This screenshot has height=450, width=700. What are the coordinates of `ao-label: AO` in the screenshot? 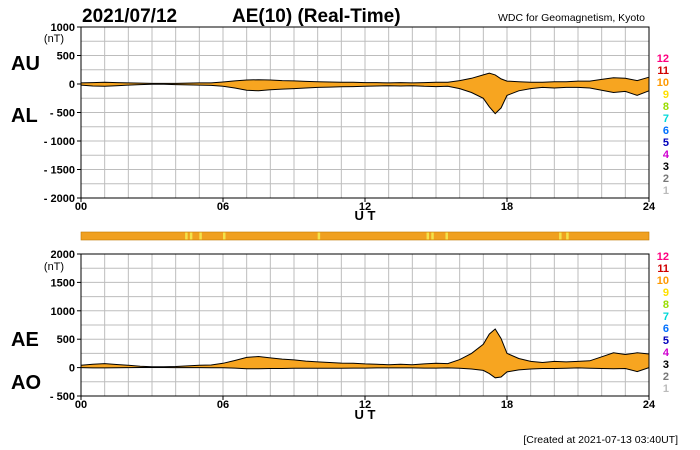 It's located at (26, 383).